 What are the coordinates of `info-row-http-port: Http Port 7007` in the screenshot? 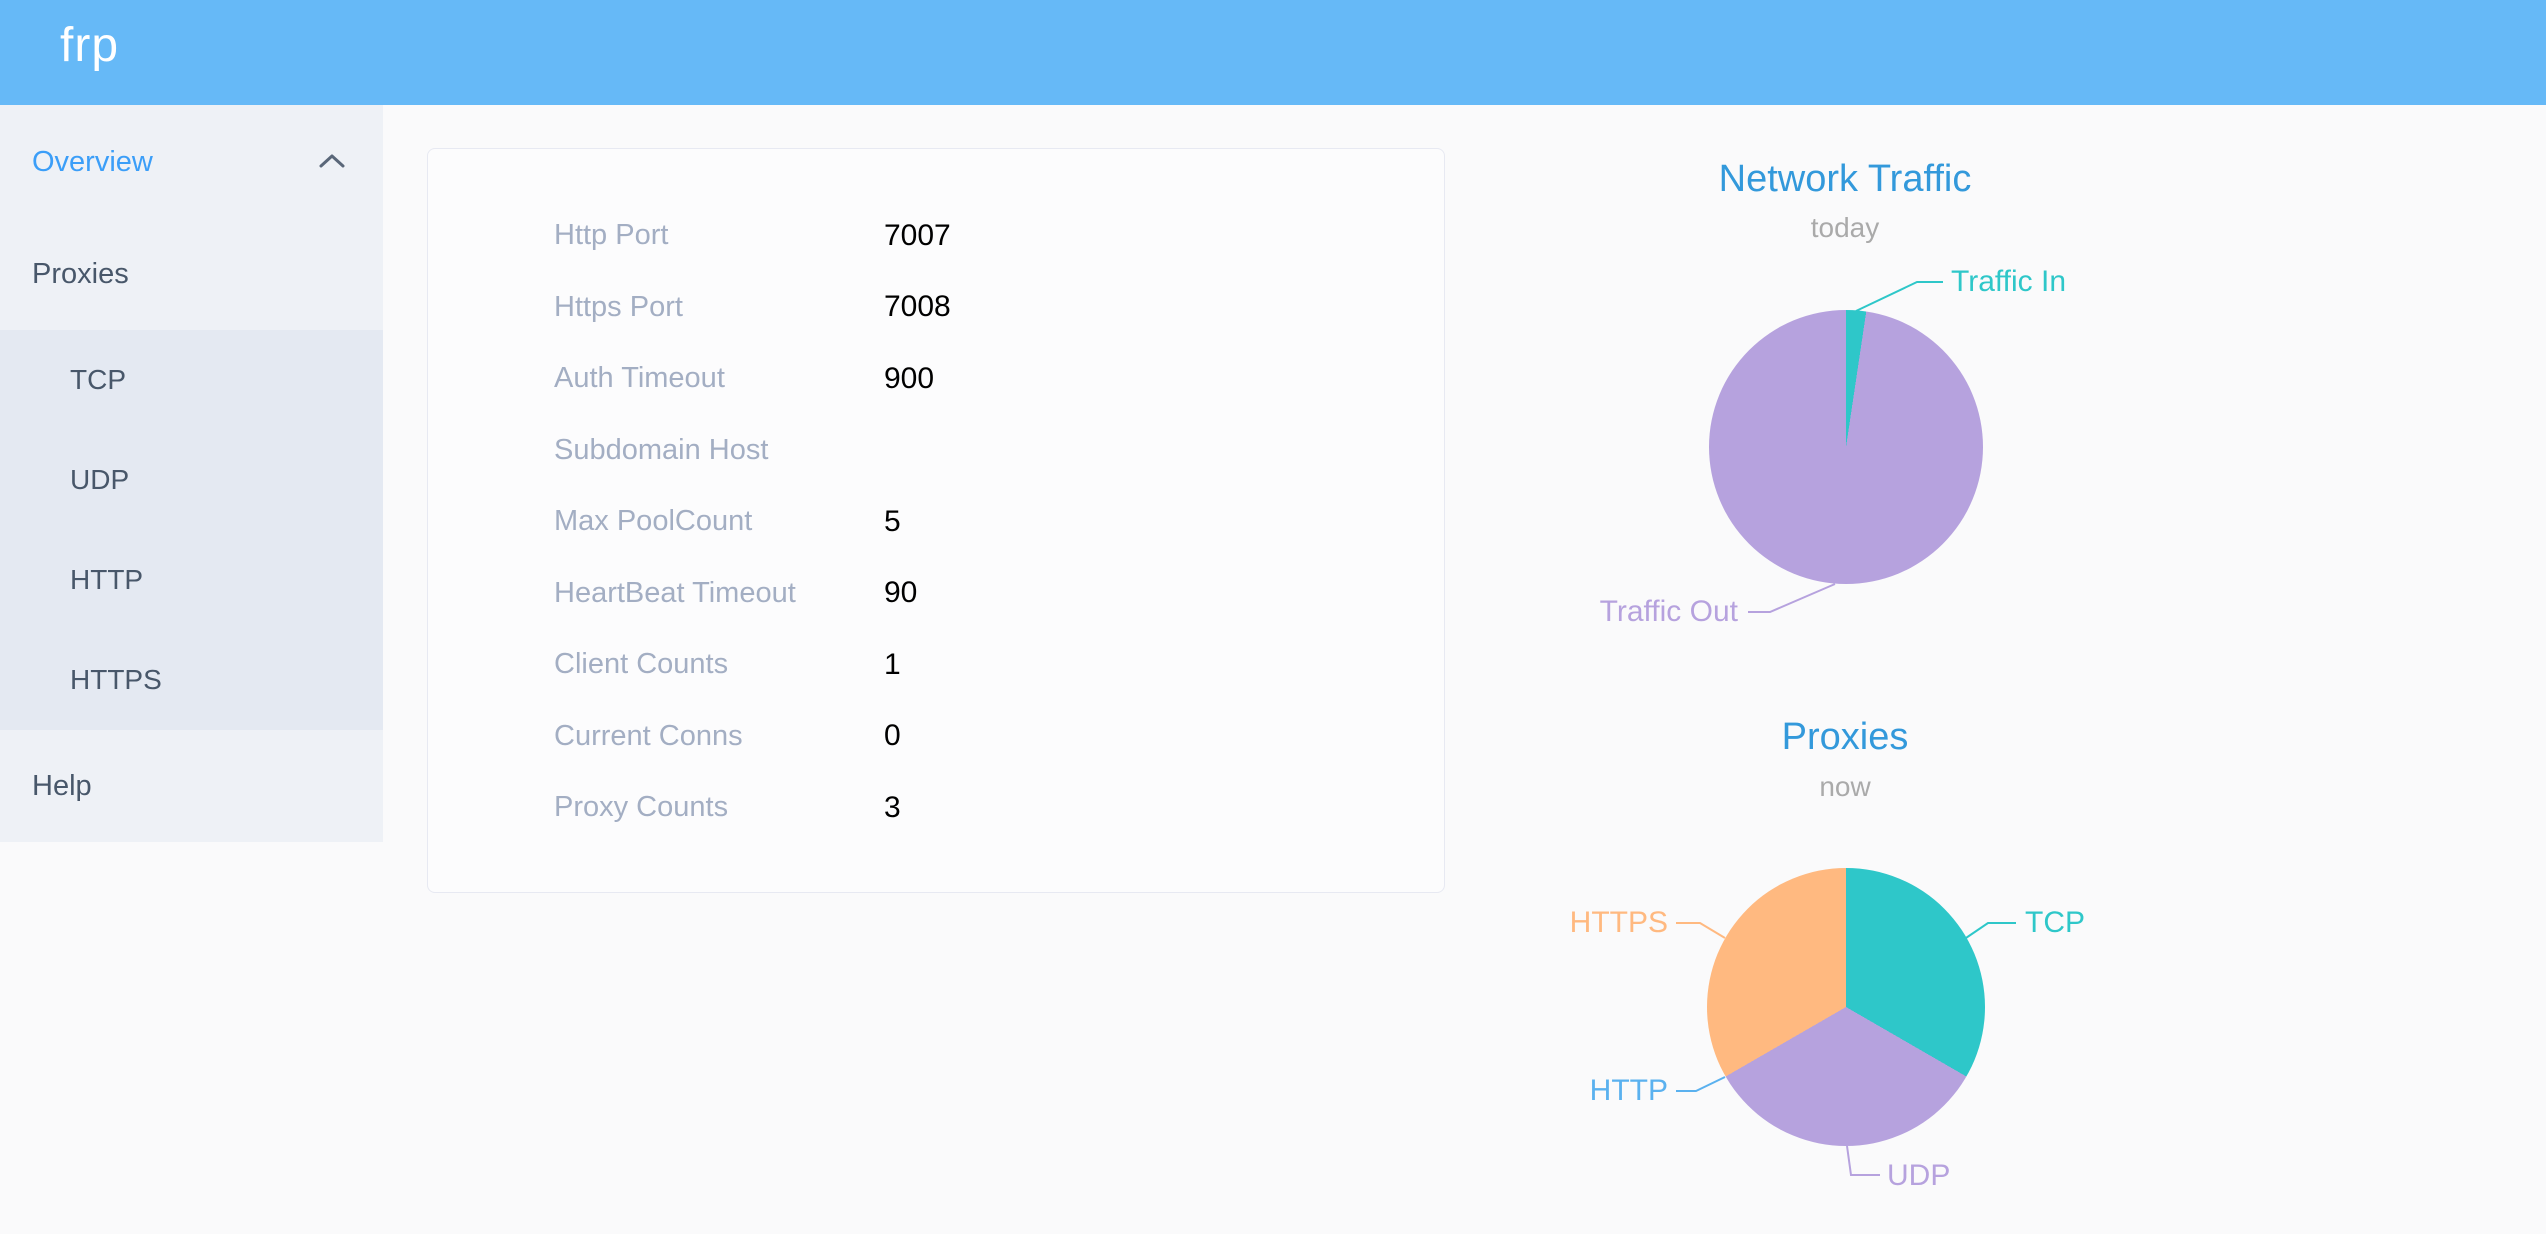 It's located at (936, 236).